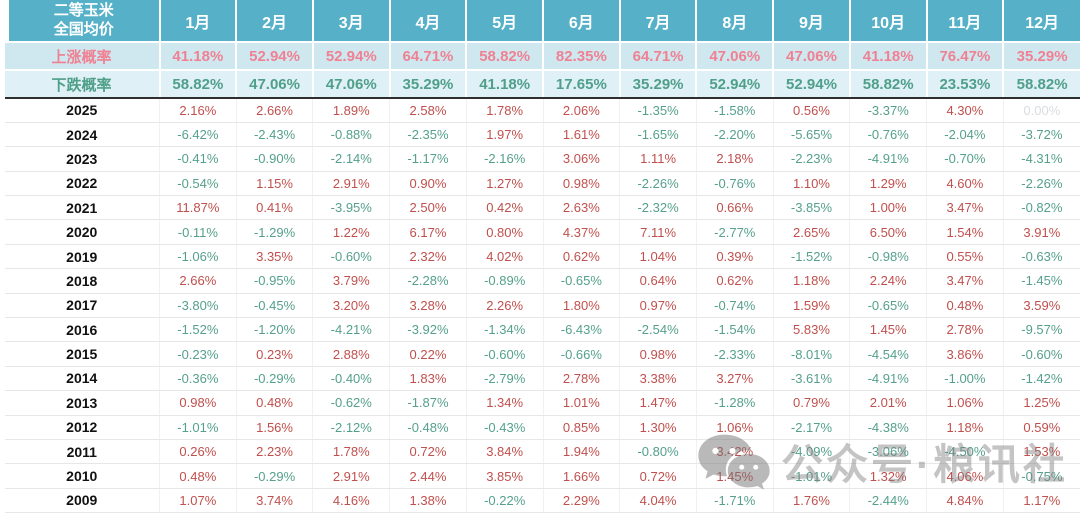 This screenshot has width=1080, height=513. I want to click on change-value: 0.64%, so click(658, 281).